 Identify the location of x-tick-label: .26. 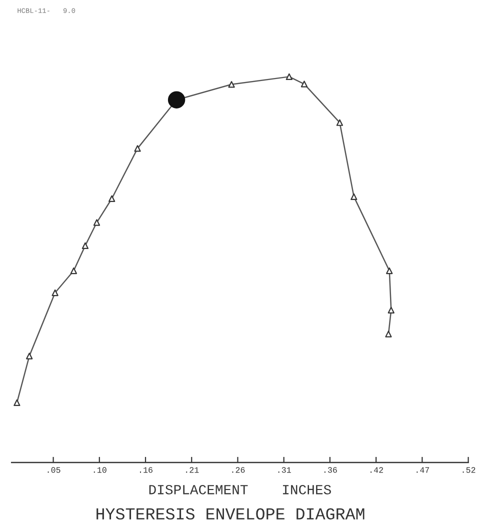
(238, 470).